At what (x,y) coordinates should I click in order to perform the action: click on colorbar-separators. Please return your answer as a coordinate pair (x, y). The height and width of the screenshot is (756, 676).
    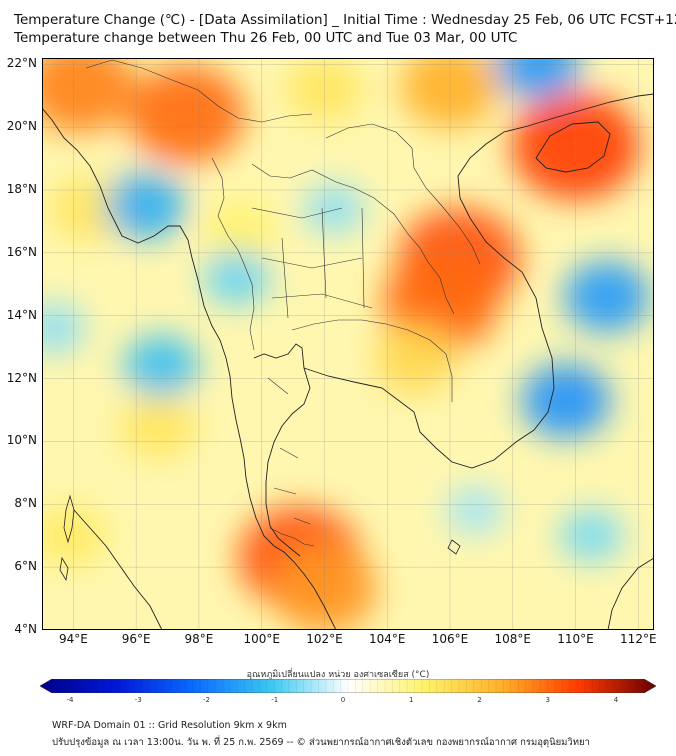
    Looking at the image, I should click on (348, 686).